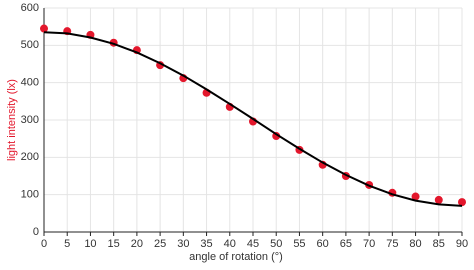 The image size is (474, 270). What do you see at coordinates (276, 244) in the screenshot?
I see `x-tick-label: 50` at bounding box center [276, 244].